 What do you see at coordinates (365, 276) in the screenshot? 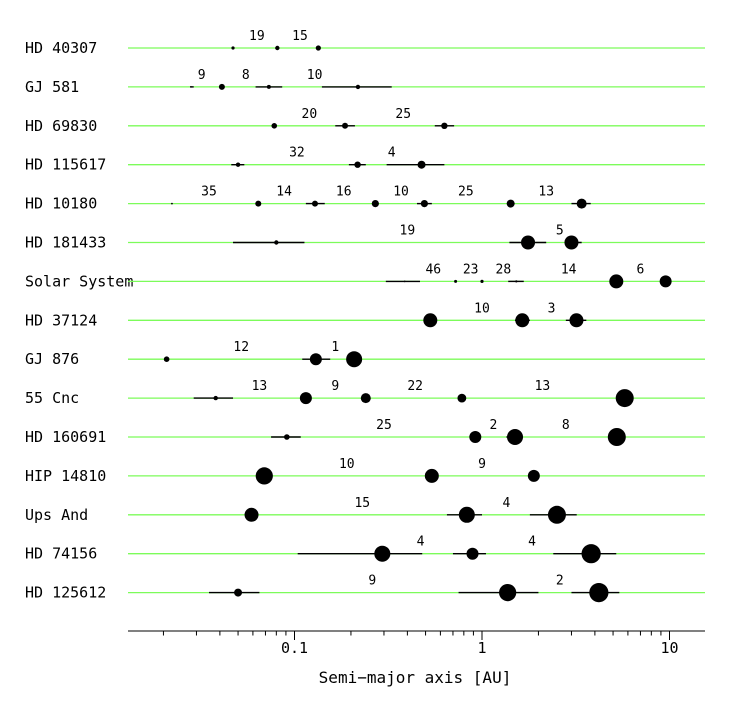
I see `system-row: Solar System 46 23 28 14 6` at bounding box center [365, 276].